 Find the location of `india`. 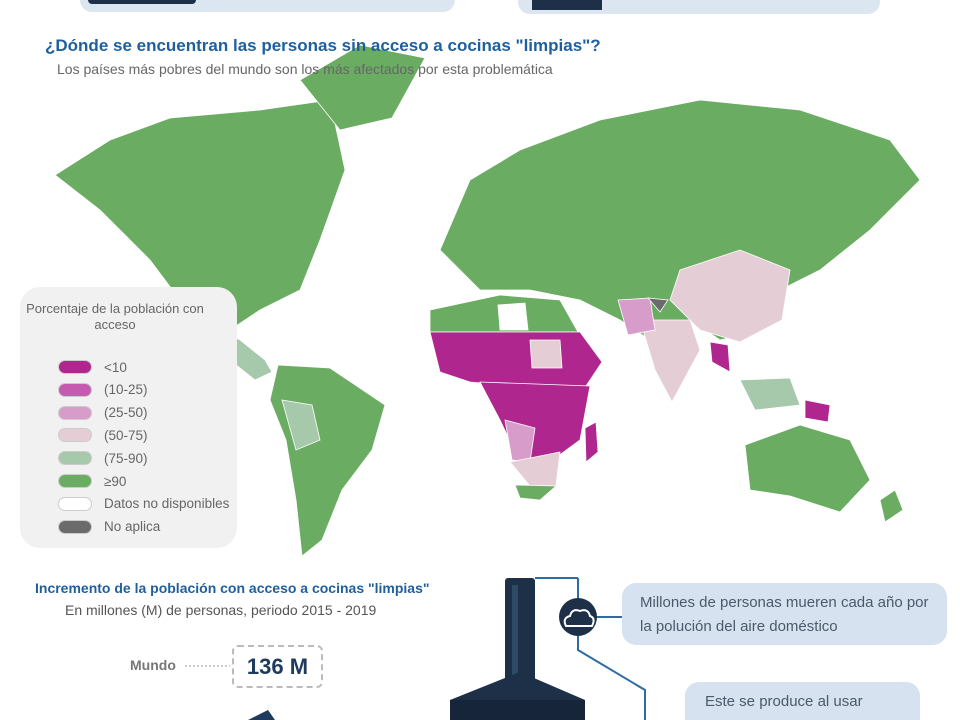

india is located at coordinates (670, 361).